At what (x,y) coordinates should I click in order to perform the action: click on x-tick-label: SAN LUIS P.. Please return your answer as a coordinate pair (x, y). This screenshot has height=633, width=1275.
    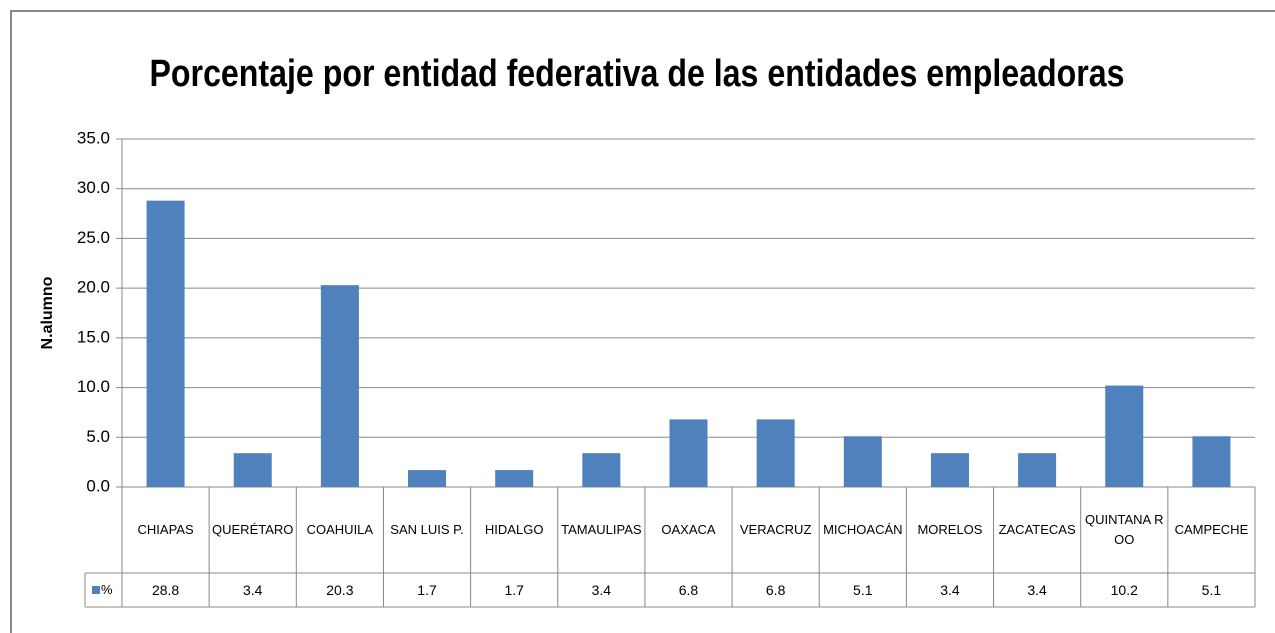
    Looking at the image, I should click on (427, 529).